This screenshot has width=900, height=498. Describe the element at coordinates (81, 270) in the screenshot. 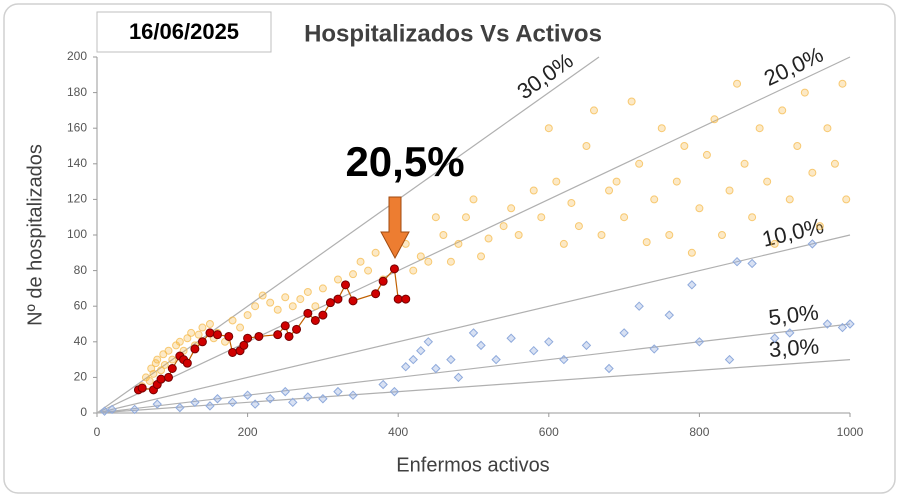

I see `y-tick-label: 80` at that location.